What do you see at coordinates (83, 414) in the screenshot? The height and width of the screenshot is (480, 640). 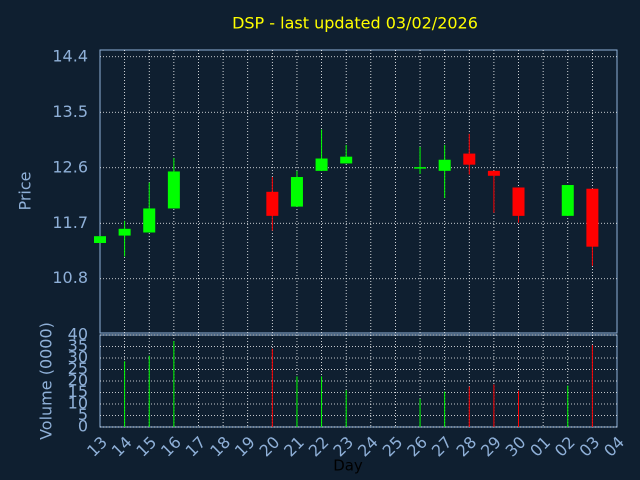 I see `volume-tick-label: 5` at bounding box center [83, 414].